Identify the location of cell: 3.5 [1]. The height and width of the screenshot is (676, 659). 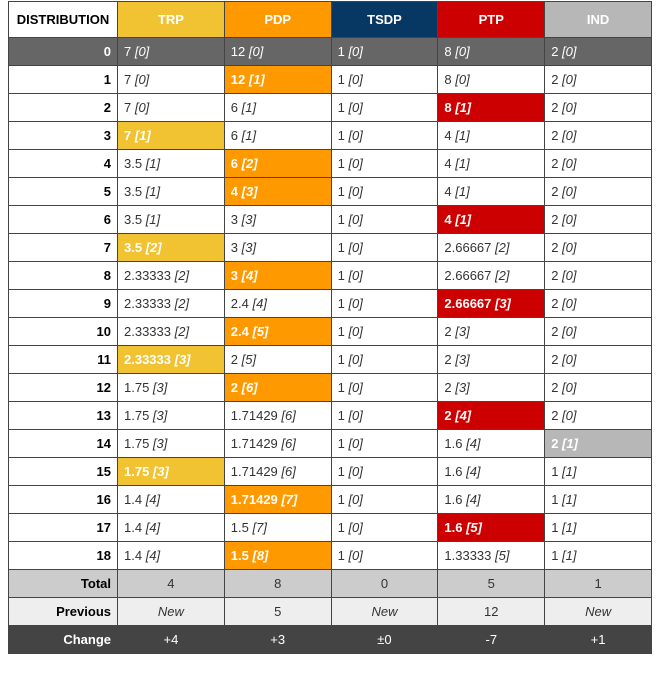
(171, 163).